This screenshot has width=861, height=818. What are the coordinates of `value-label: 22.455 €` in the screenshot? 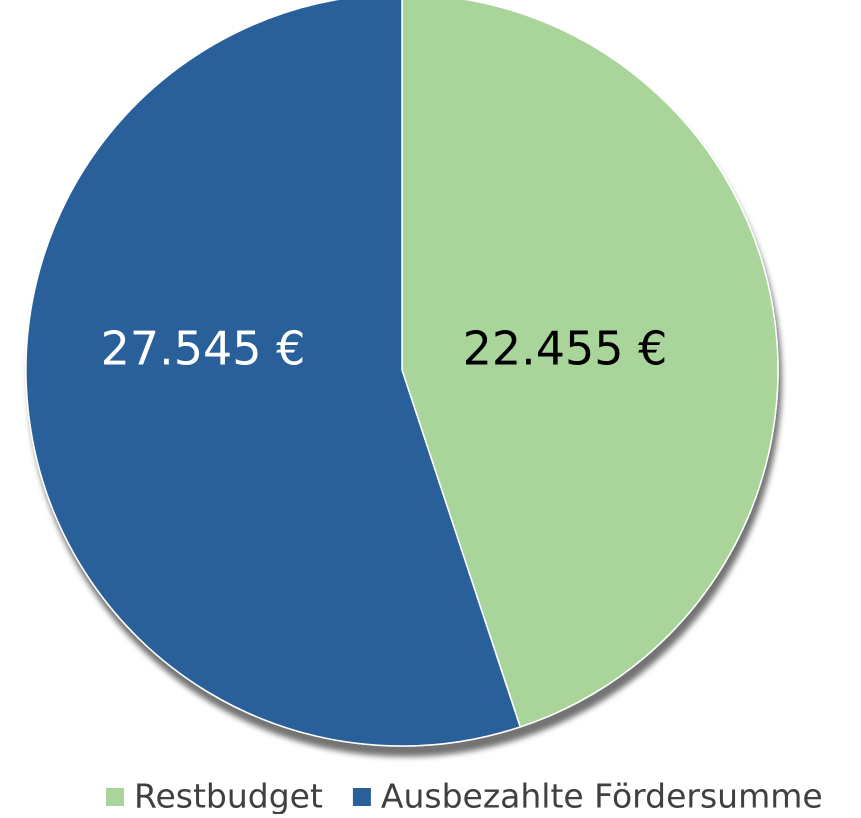 It's located at (565, 349).